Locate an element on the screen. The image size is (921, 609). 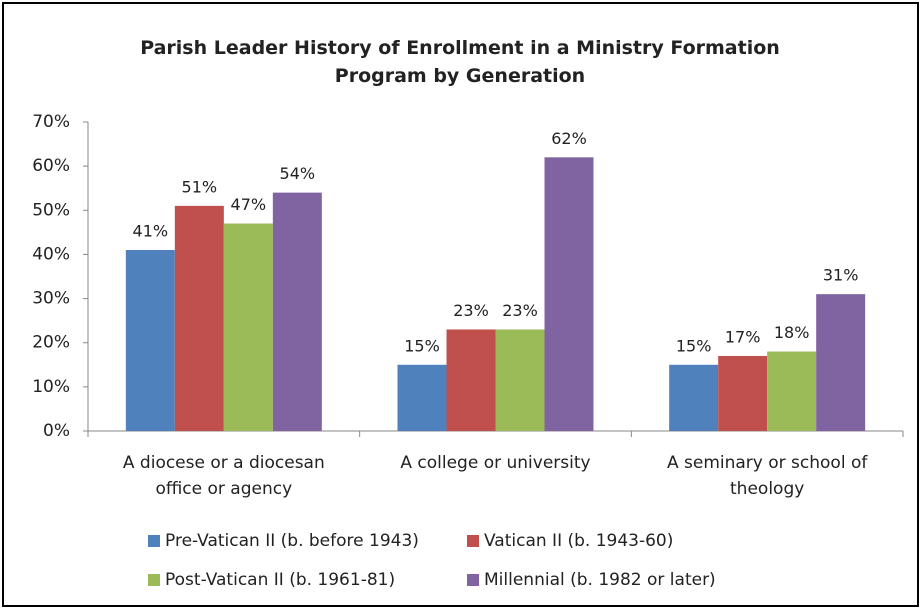
legend-label: Pre-Vatican II (b. before 1943) is located at coordinates (292, 541).